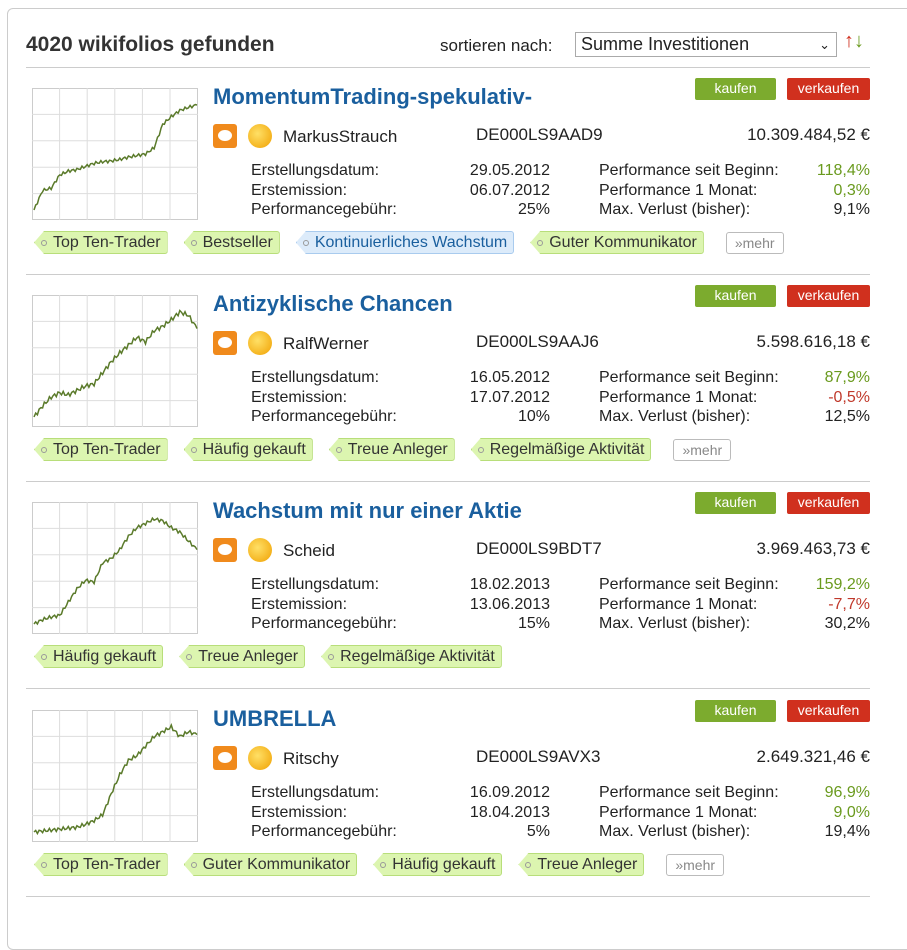 Image resolution: width=907 pixels, height=950 pixels. Describe the element at coordinates (275, 718) in the screenshot. I see `wikifolio-title: UMBRELLA` at that location.